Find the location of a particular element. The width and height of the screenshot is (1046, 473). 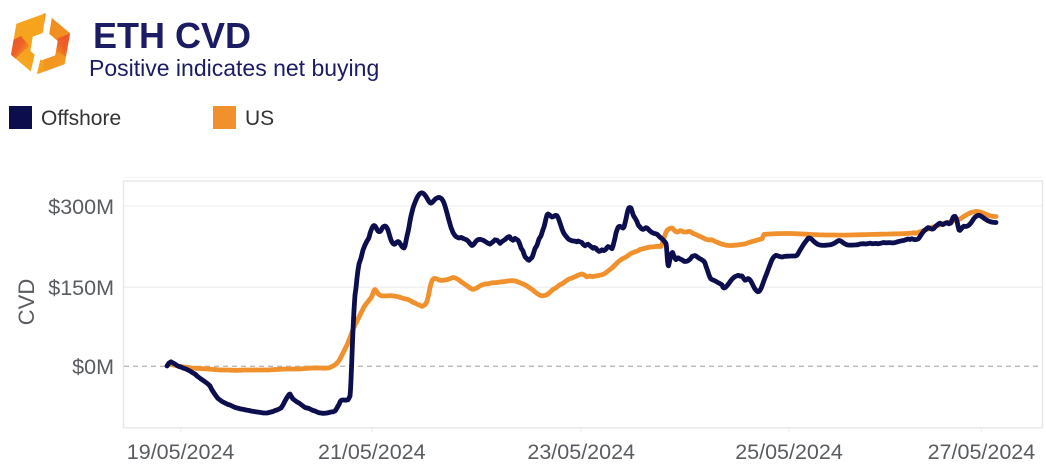

svg-text: 21/05/2024 is located at coordinates (372, 452).